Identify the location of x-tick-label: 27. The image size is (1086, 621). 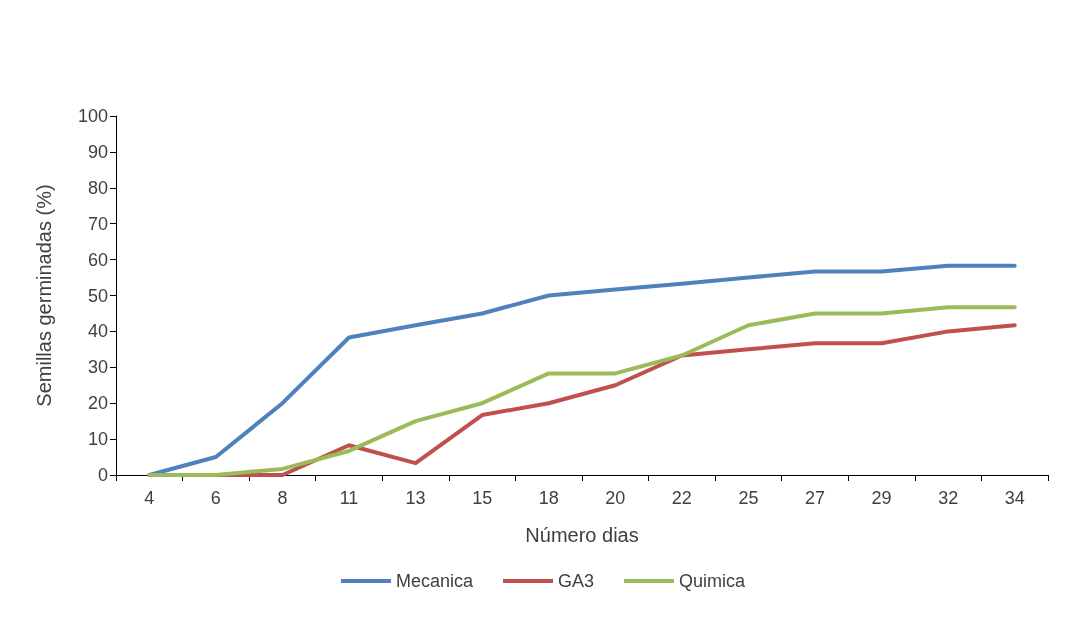
(815, 498).